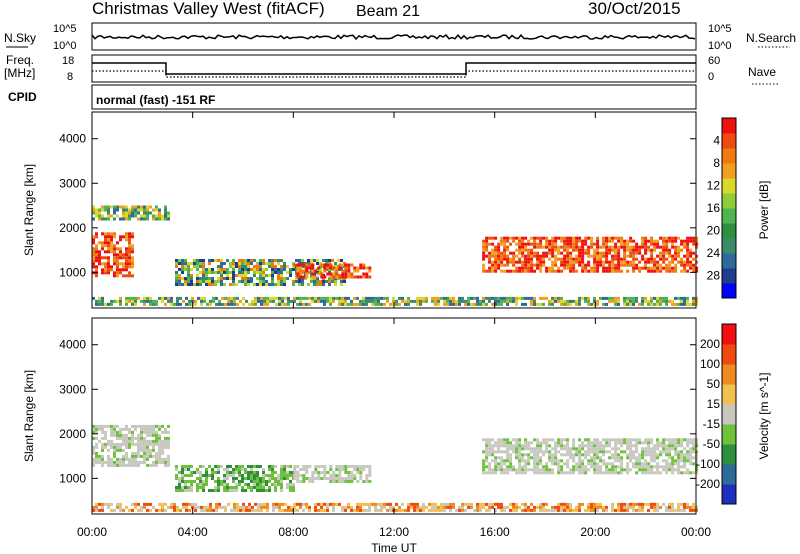 The width and height of the screenshot is (800, 554). Describe the element at coordinates (72, 345) in the screenshot. I see `y-tick-label: 4000` at that location.